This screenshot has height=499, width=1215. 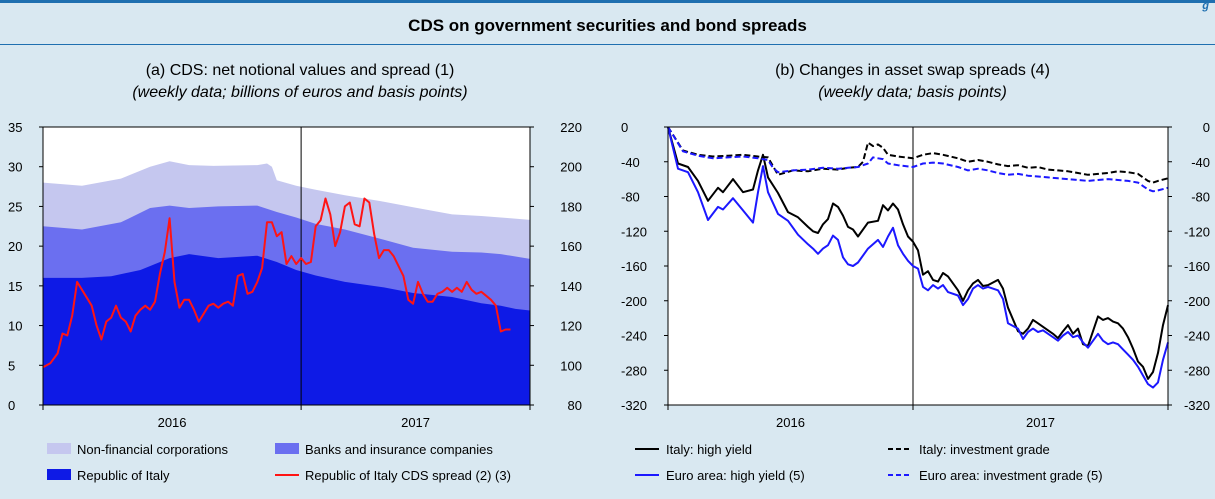 I want to click on legend-label: Republic of Italy, so click(x=123, y=475).